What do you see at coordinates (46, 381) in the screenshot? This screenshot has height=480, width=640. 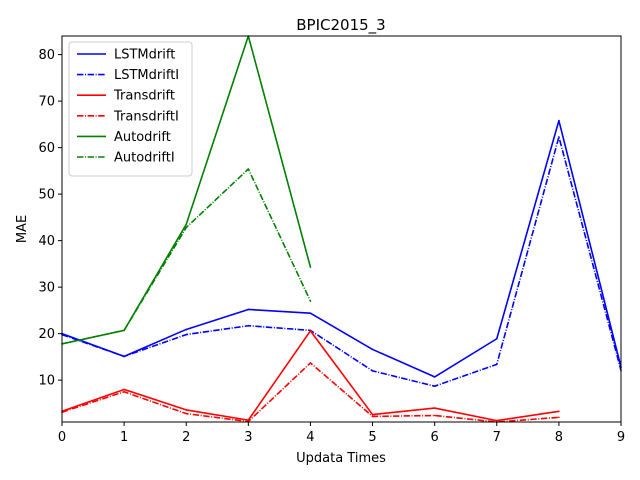 I see `y-tick-label: 10` at bounding box center [46, 381].